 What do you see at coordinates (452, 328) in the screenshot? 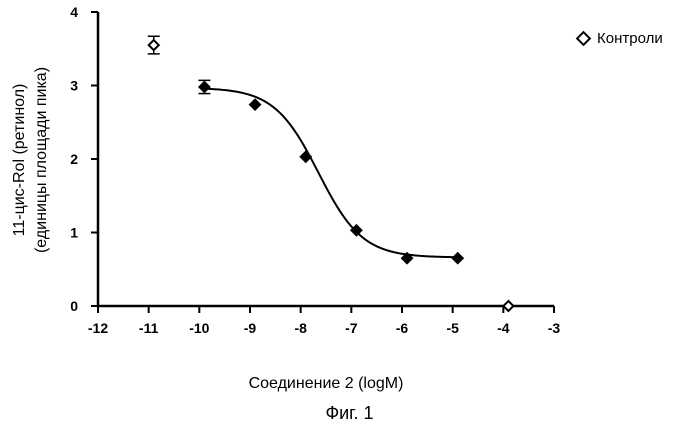
I see `x-tick-label: -5` at bounding box center [452, 328].